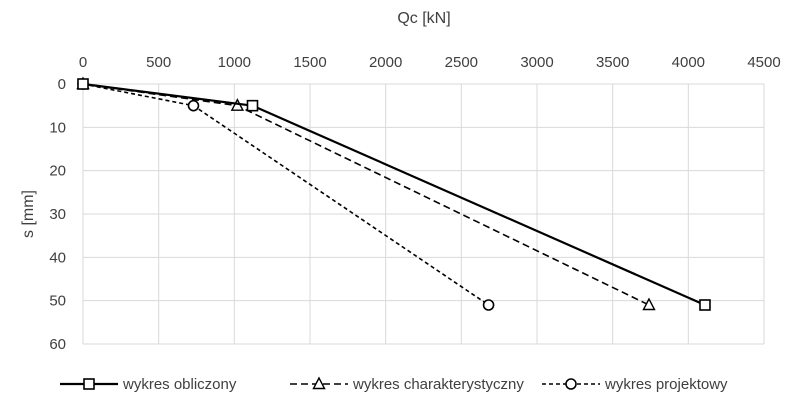 The image size is (808, 399). Describe the element at coordinates (83, 62) in the screenshot. I see `x-tick-label: 0` at that location.